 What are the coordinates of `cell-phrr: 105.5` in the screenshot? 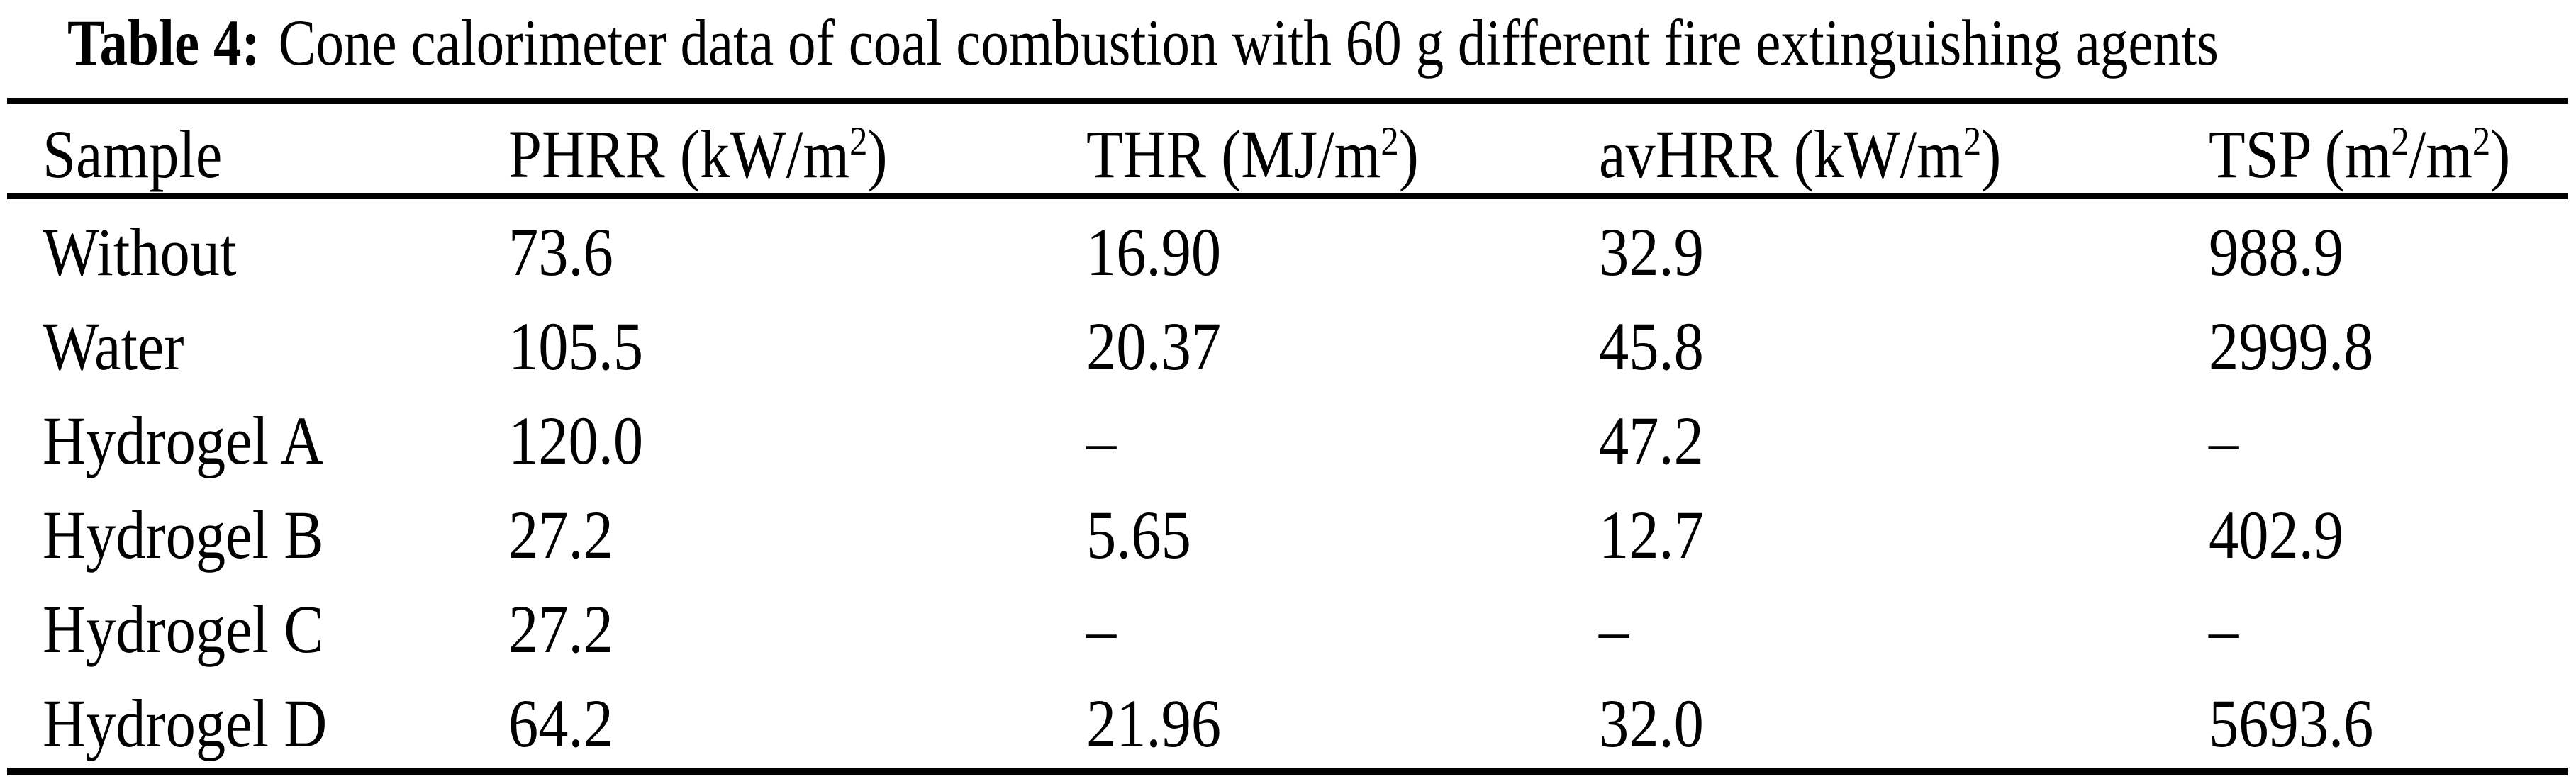 It's located at (797, 346).